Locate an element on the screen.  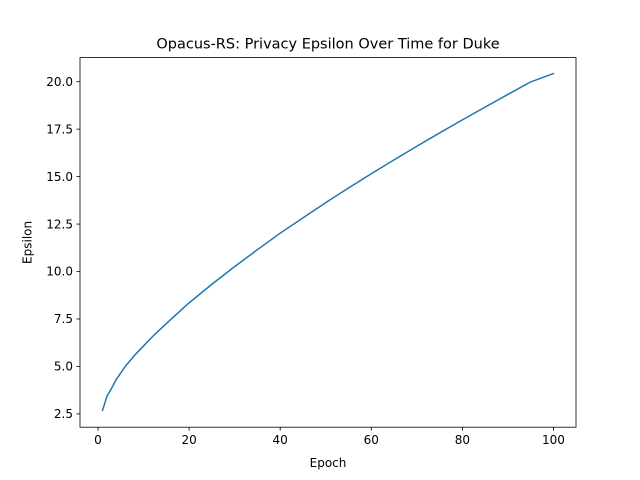
x-tick-label: 20 is located at coordinates (188, 440).